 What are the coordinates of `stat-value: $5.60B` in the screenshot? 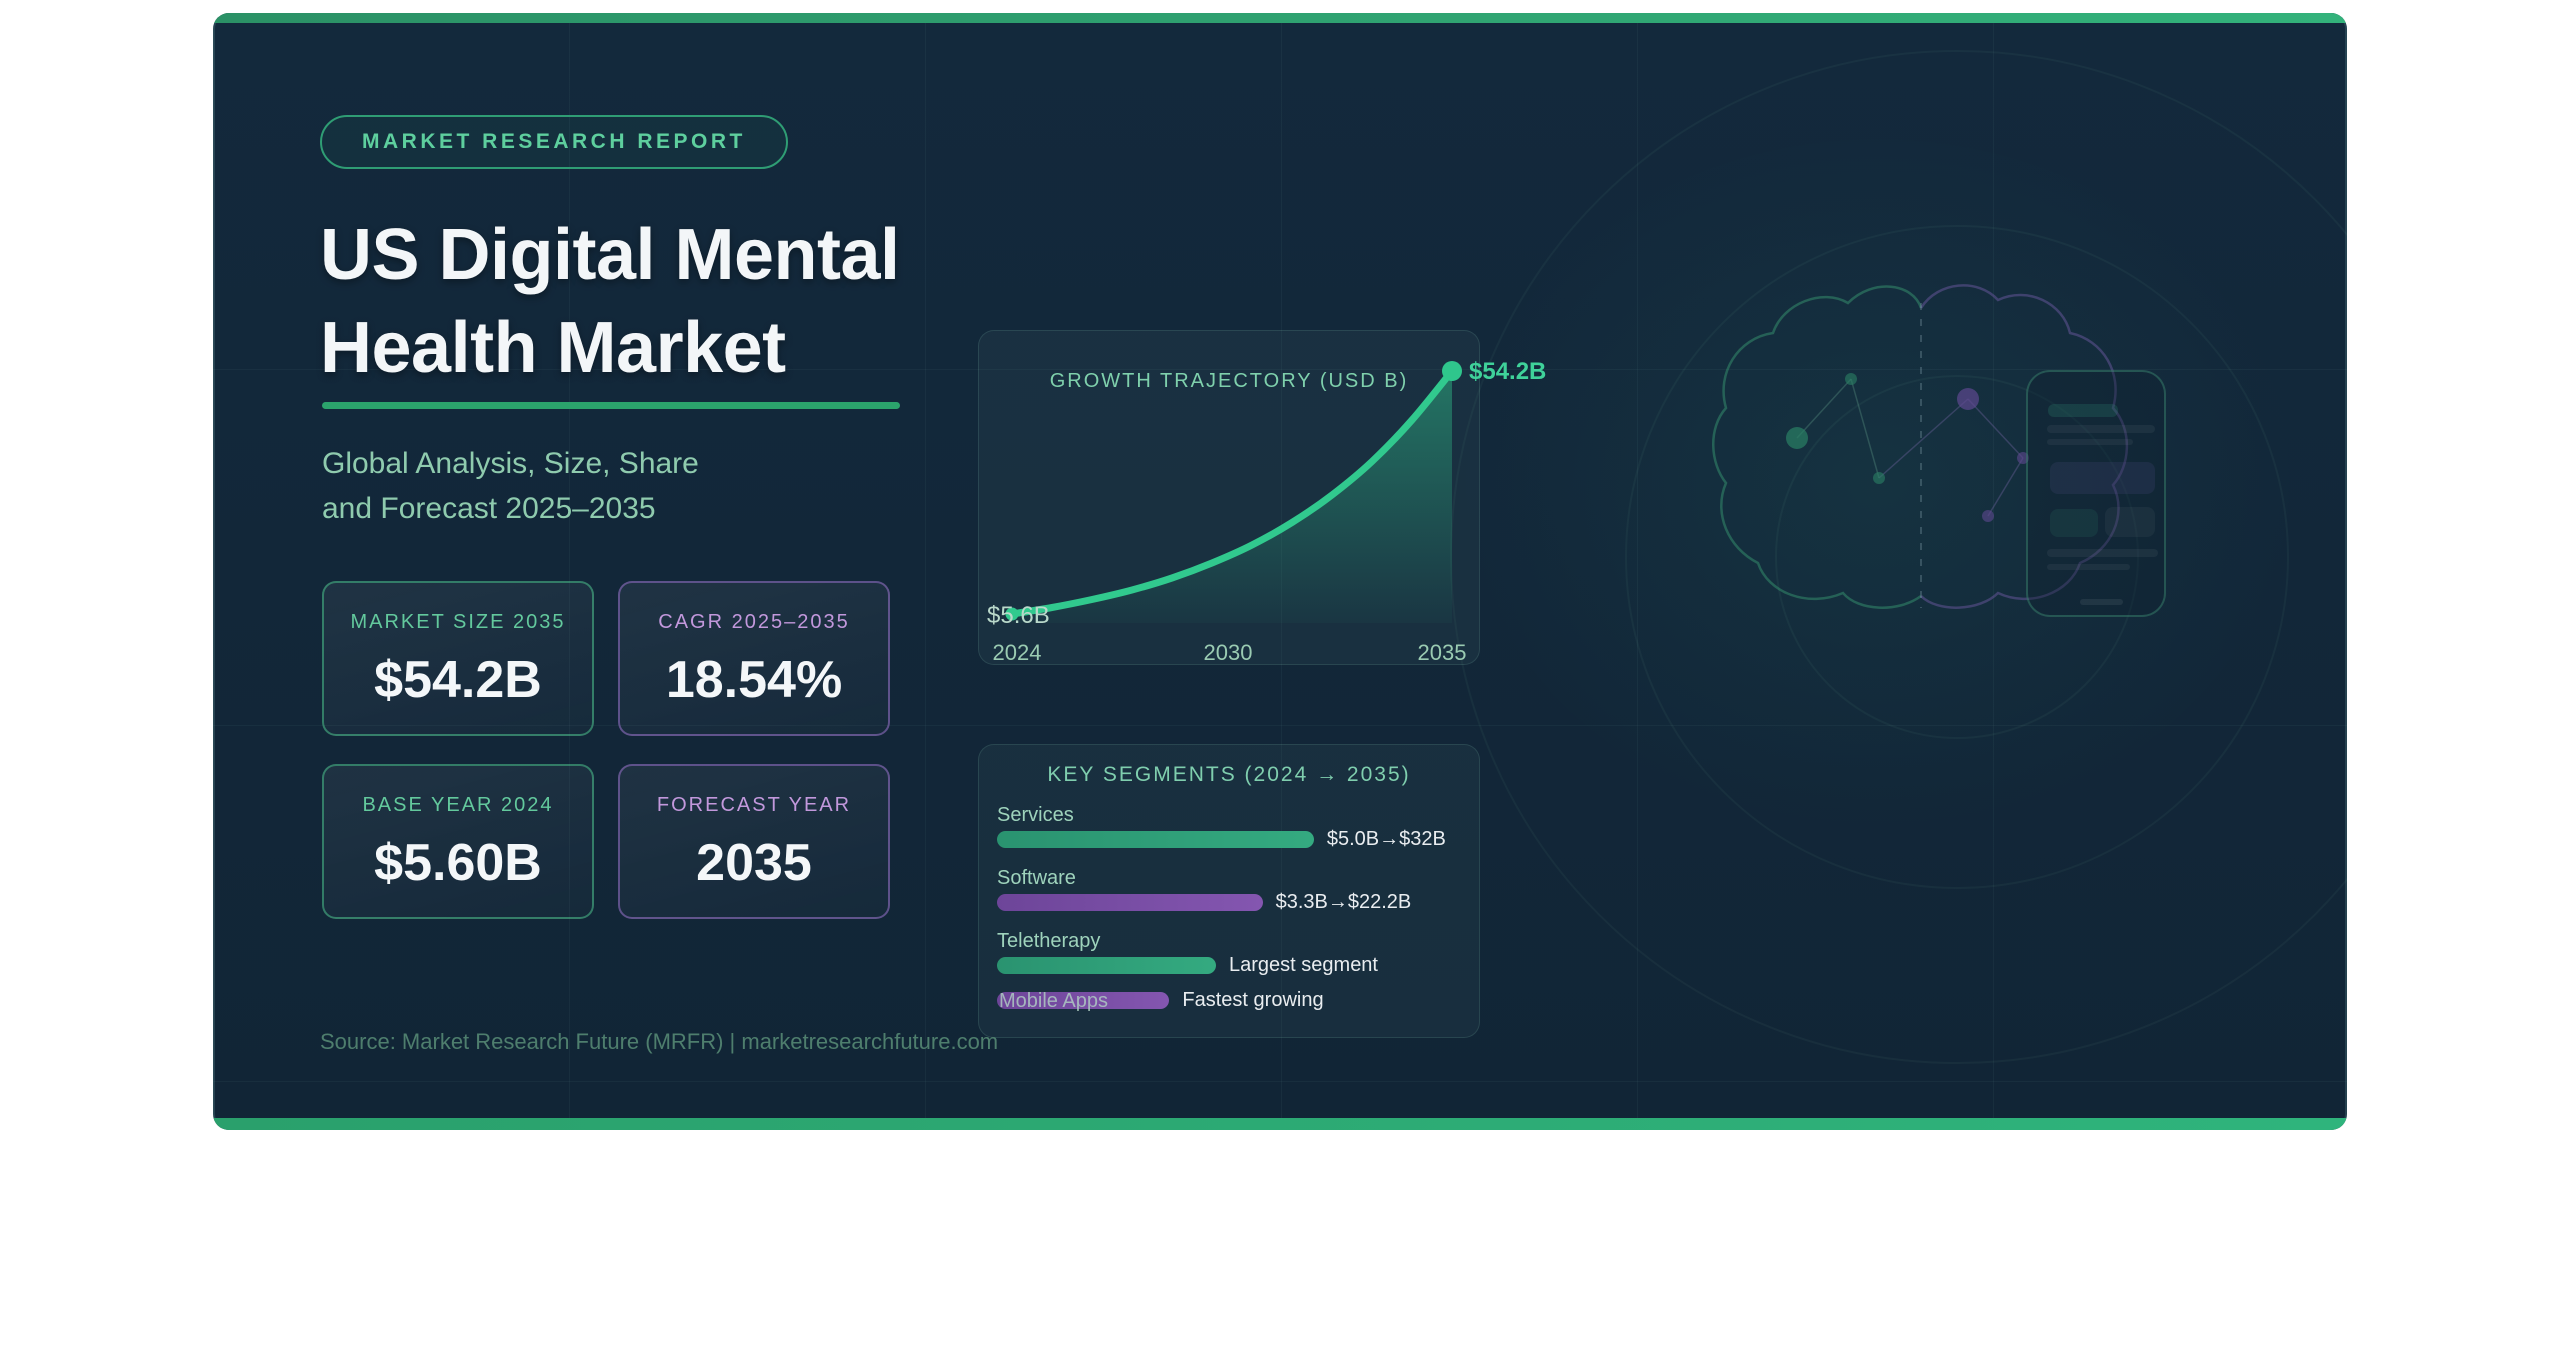 It's located at (458, 863).